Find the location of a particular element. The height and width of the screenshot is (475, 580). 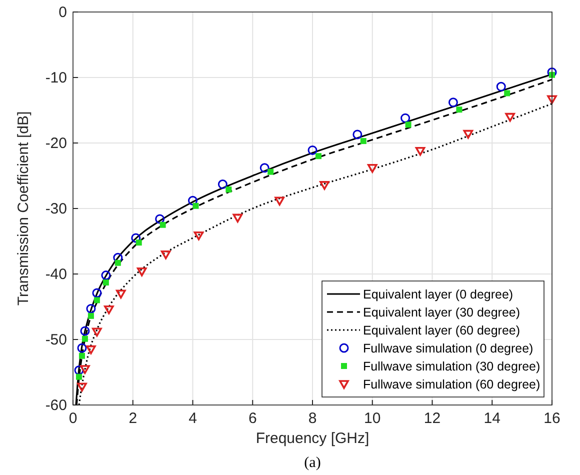

y-tick-label: -50 is located at coordinates (56, 340).